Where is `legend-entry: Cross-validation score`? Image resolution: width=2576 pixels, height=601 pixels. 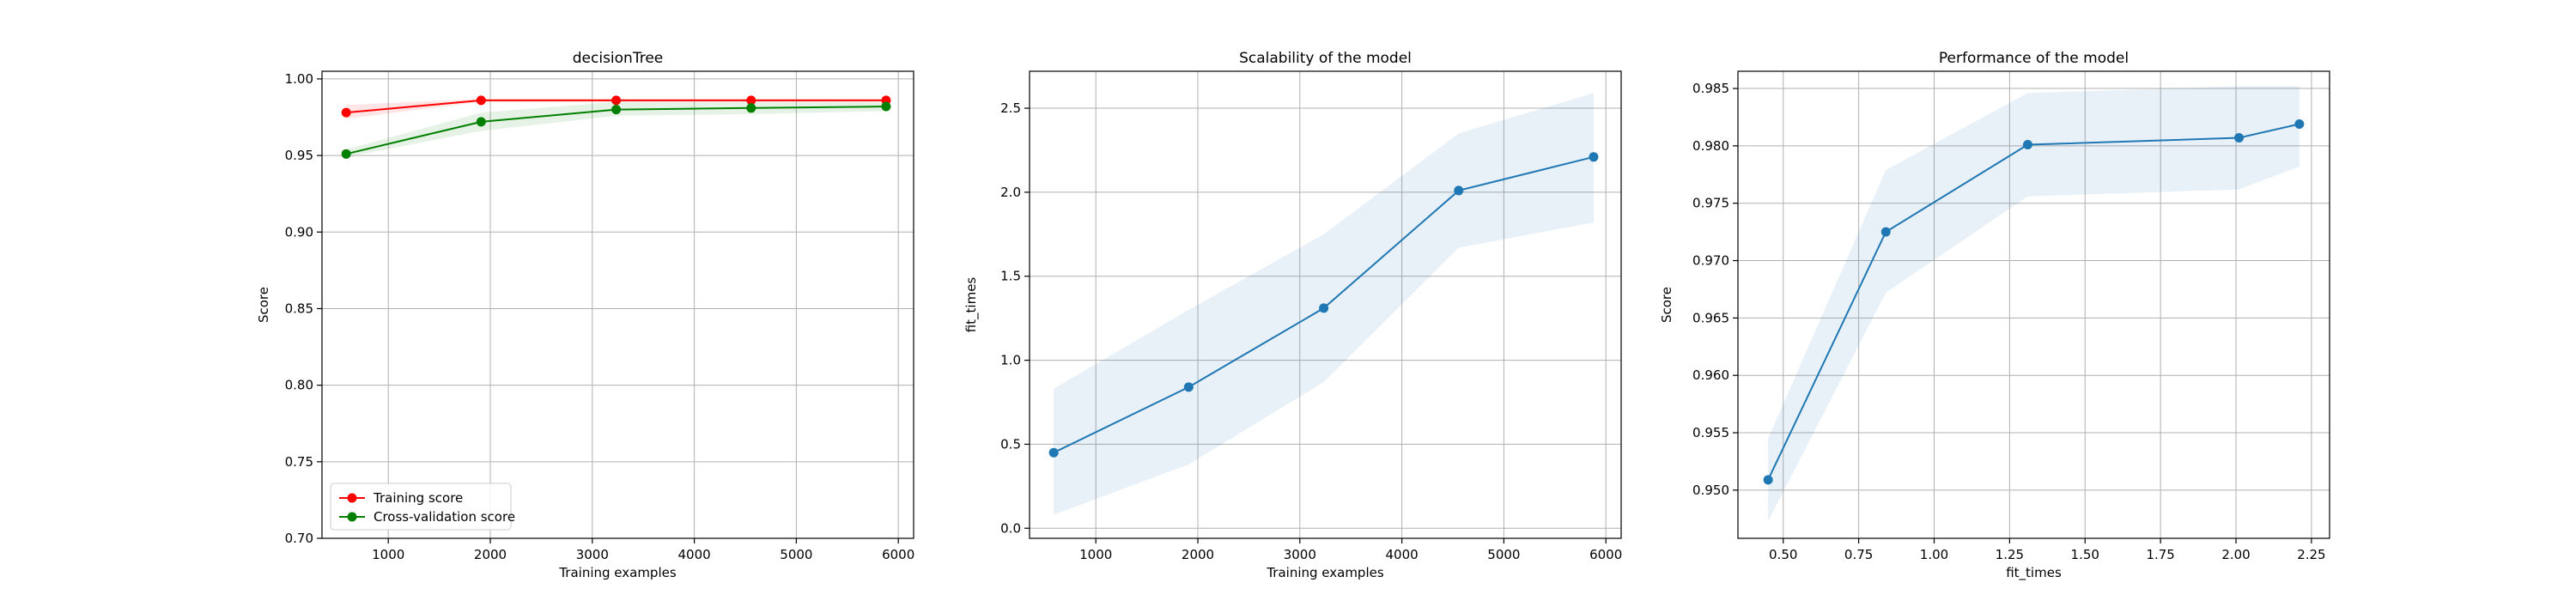 legend-entry: Cross-validation score is located at coordinates (444, 517).